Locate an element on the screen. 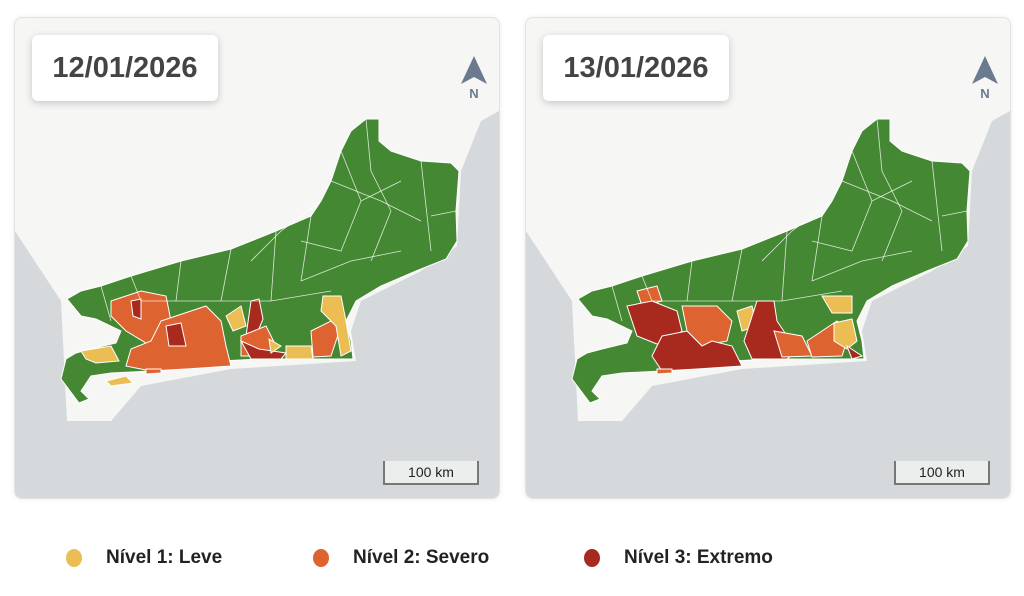 The image size is (1024, 596). legend-label: Nível 3: Extremo is located at coordinates (698, 557).